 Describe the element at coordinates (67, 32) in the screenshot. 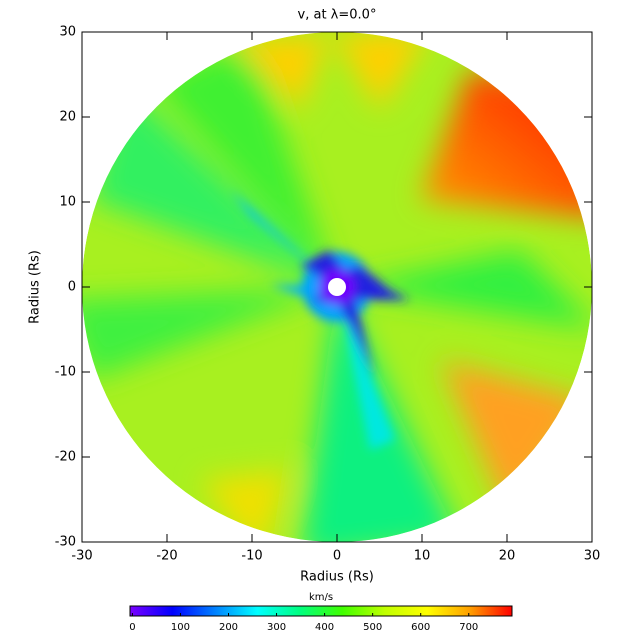

I see `y-tick-label: 30` at that location.